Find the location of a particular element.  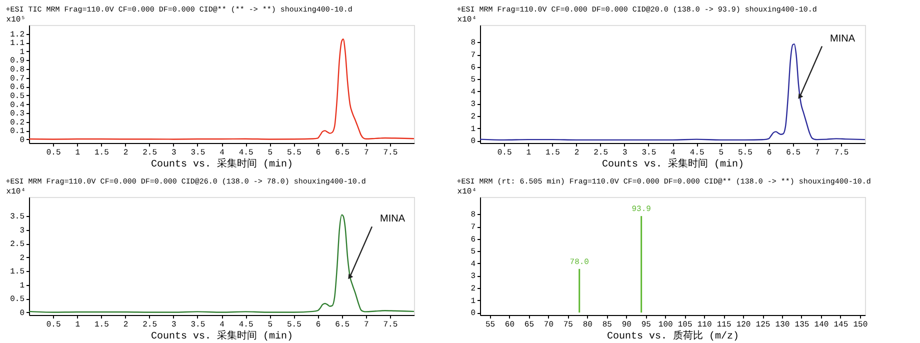

y-tick-label: 0.6 is located at coordinates (17, 87).